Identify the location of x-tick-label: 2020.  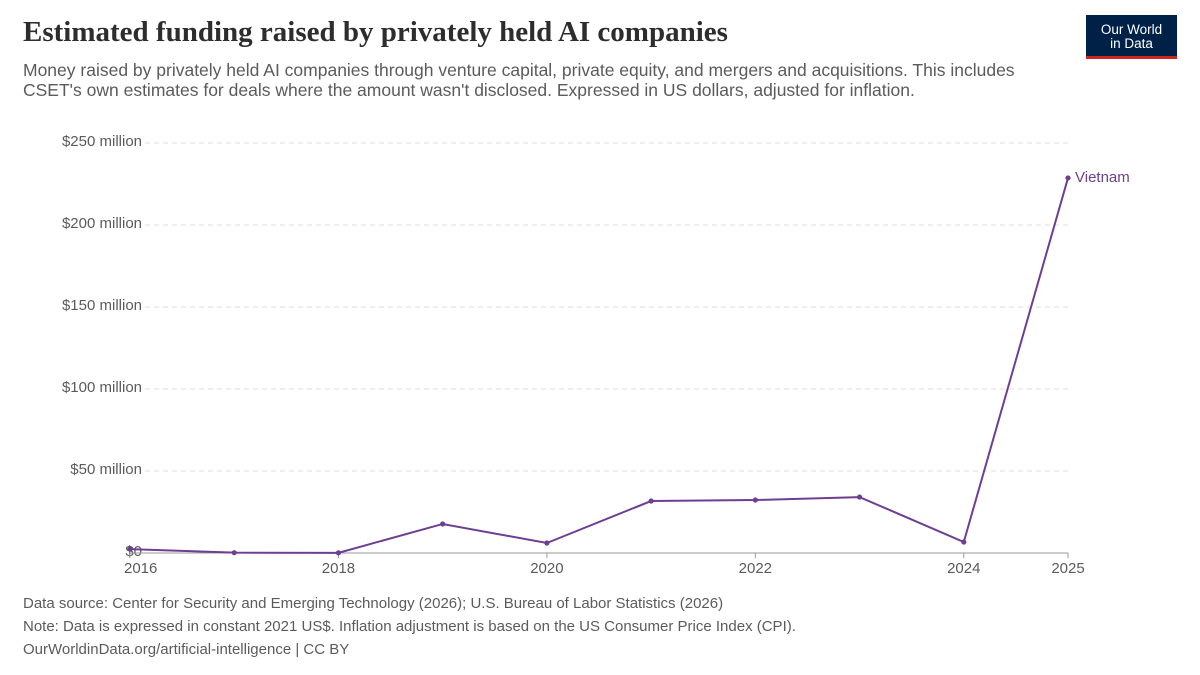
(546, 568).